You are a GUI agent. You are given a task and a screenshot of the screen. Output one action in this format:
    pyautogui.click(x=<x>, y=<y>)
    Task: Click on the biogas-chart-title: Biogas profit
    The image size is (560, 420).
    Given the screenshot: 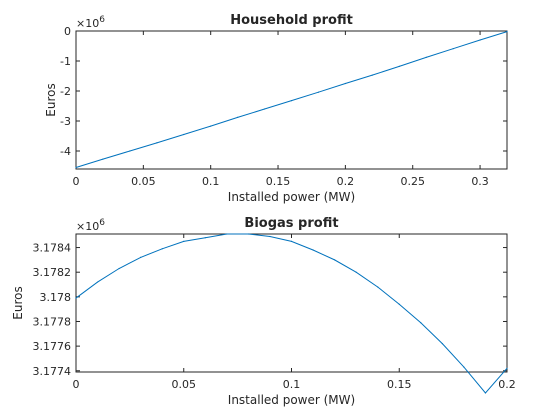 What is the action you would take?
    pyautogui.click(x=291, y=223)
    